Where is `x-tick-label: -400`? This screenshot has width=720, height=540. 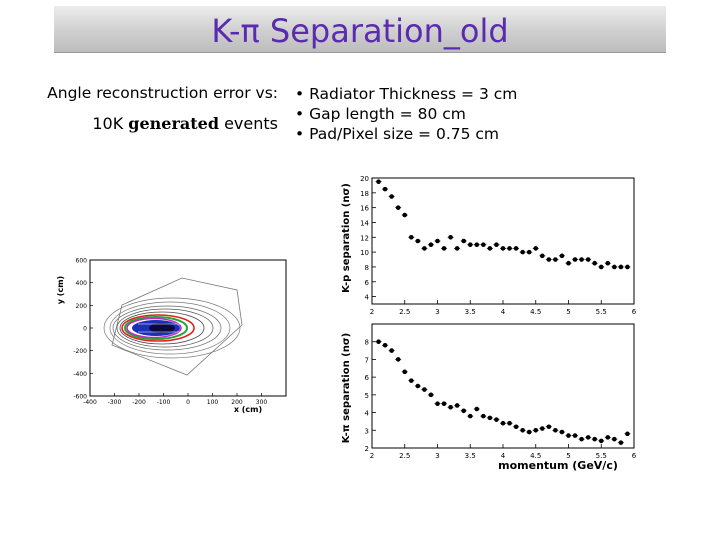
x-tick-label: -400 is located at coordinates (90, 402).